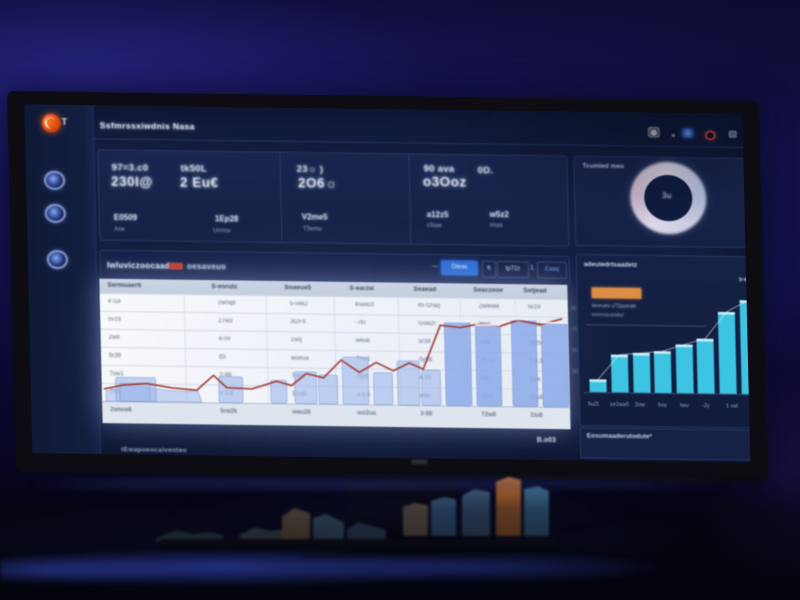  I want to click on svg-text: 5u2t., so click(594, 404).